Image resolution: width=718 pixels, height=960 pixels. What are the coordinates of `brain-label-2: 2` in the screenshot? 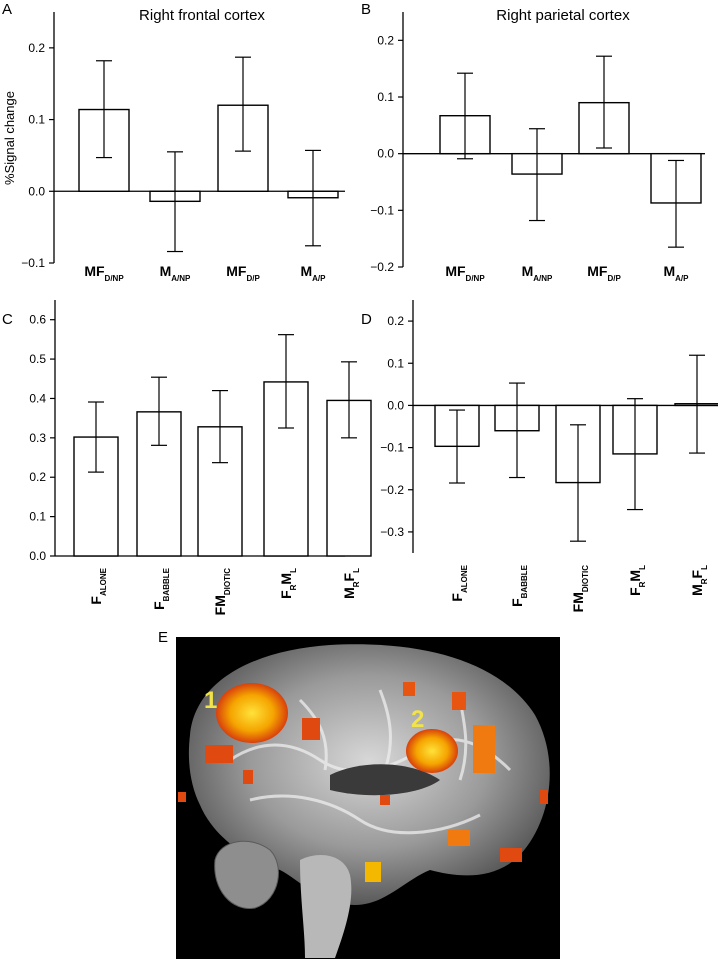 It's located at (417, 719).